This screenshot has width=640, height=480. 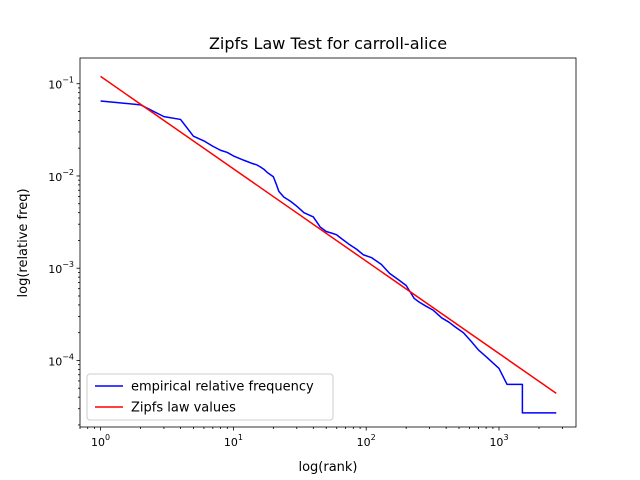 What do you see at coordinates (222, 387) in the screenshot?
I see `legend-label-empirical: empirical relative frequency` at bounding box center [222, 387].